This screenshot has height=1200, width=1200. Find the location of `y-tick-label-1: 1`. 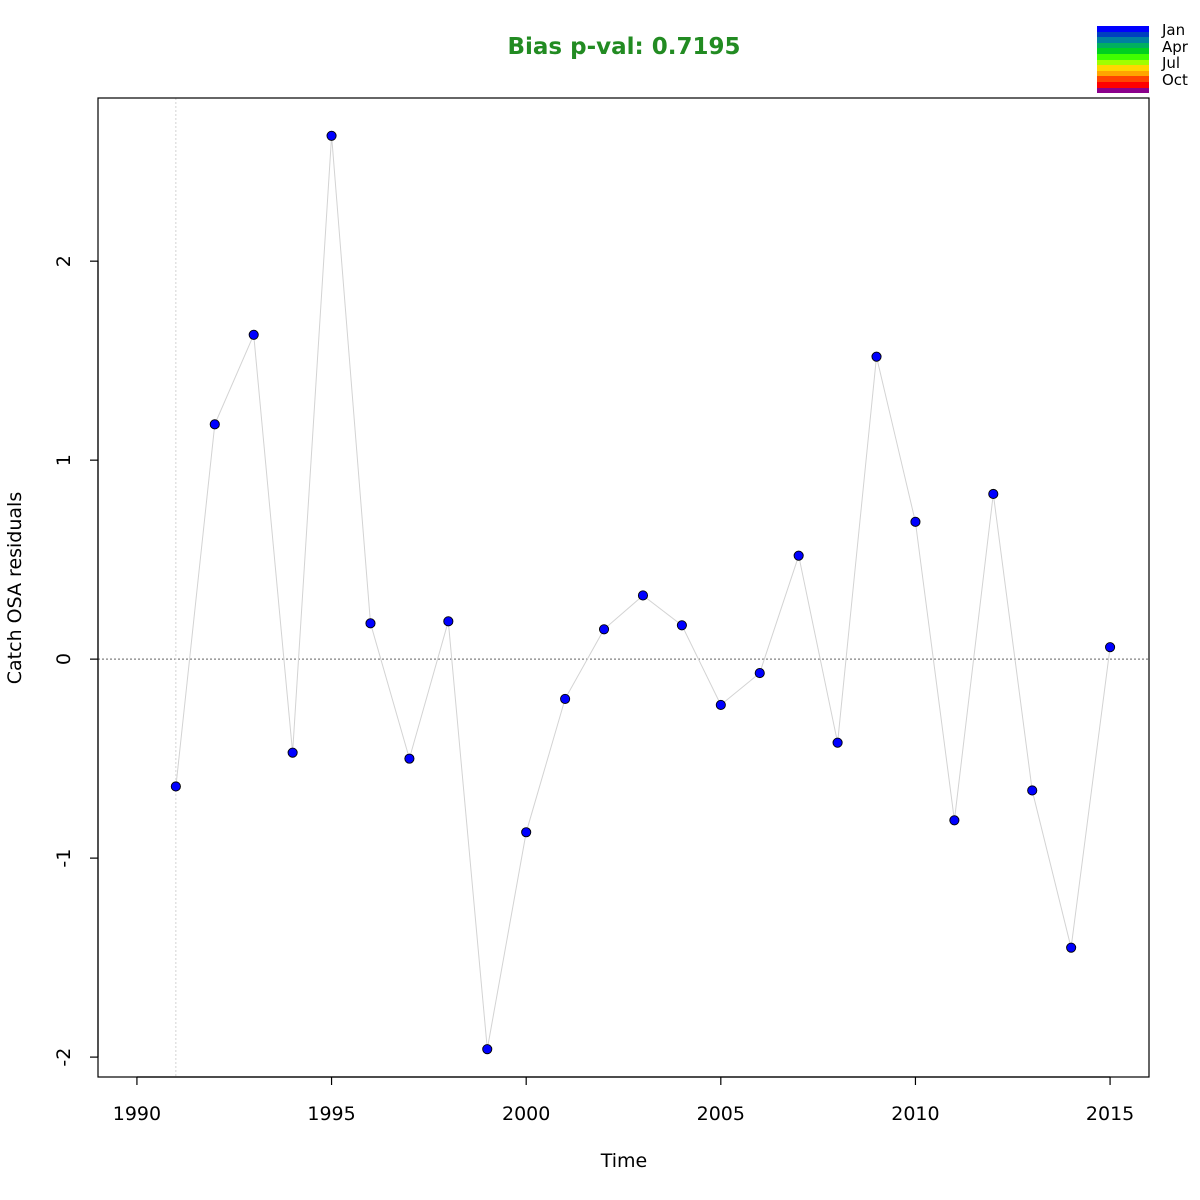

y-tick-label-1: 1 is located at coordinates (64, 460).